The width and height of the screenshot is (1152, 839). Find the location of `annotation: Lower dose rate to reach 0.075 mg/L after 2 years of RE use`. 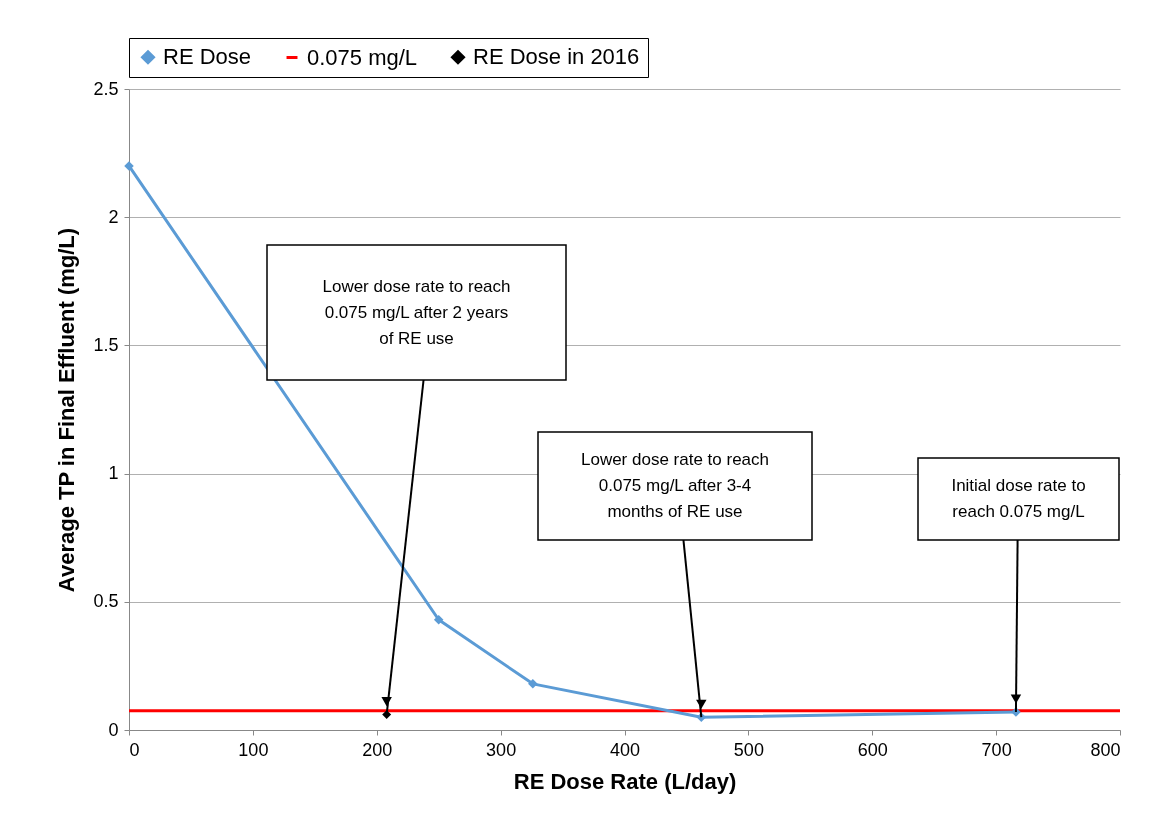

annotation: Lower dose rate to reach 0.075 mg/L after 2 years of RE use is located at coordinates (416, 312).